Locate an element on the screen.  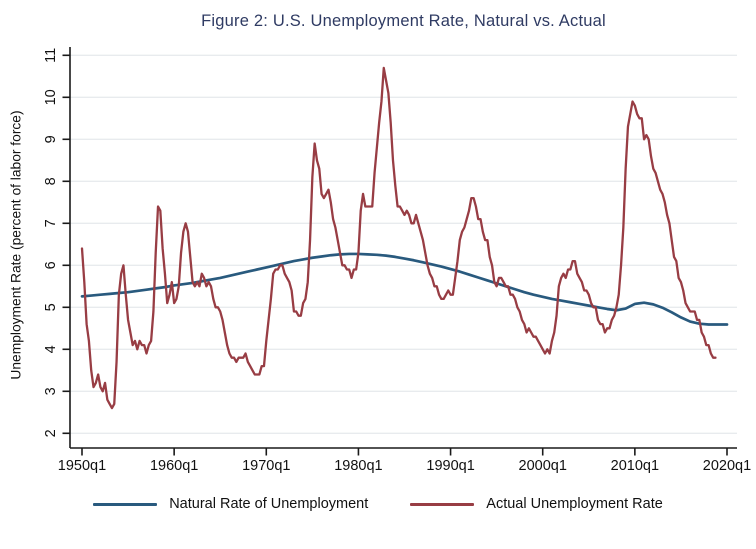
x-tick-label: 2010q1 is located at coordinates (635, 466).